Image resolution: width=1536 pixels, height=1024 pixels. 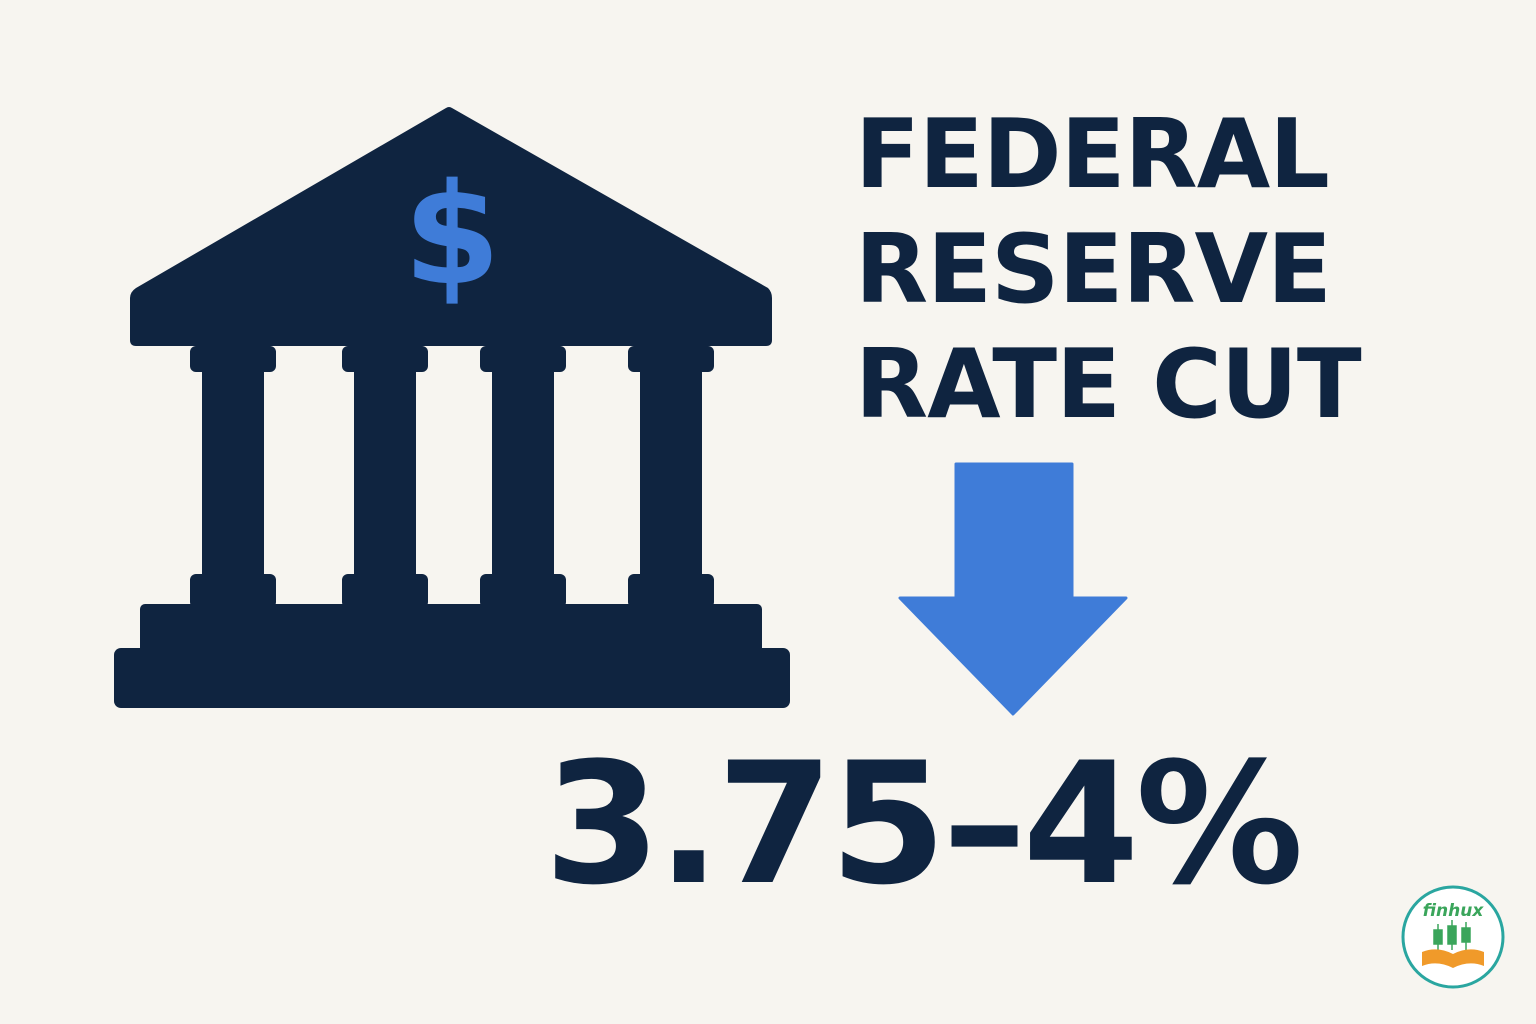 What do you see at coordinates (452, 477) in the screenshot?
I see `bank-columns` at bounding box center [452, 477].